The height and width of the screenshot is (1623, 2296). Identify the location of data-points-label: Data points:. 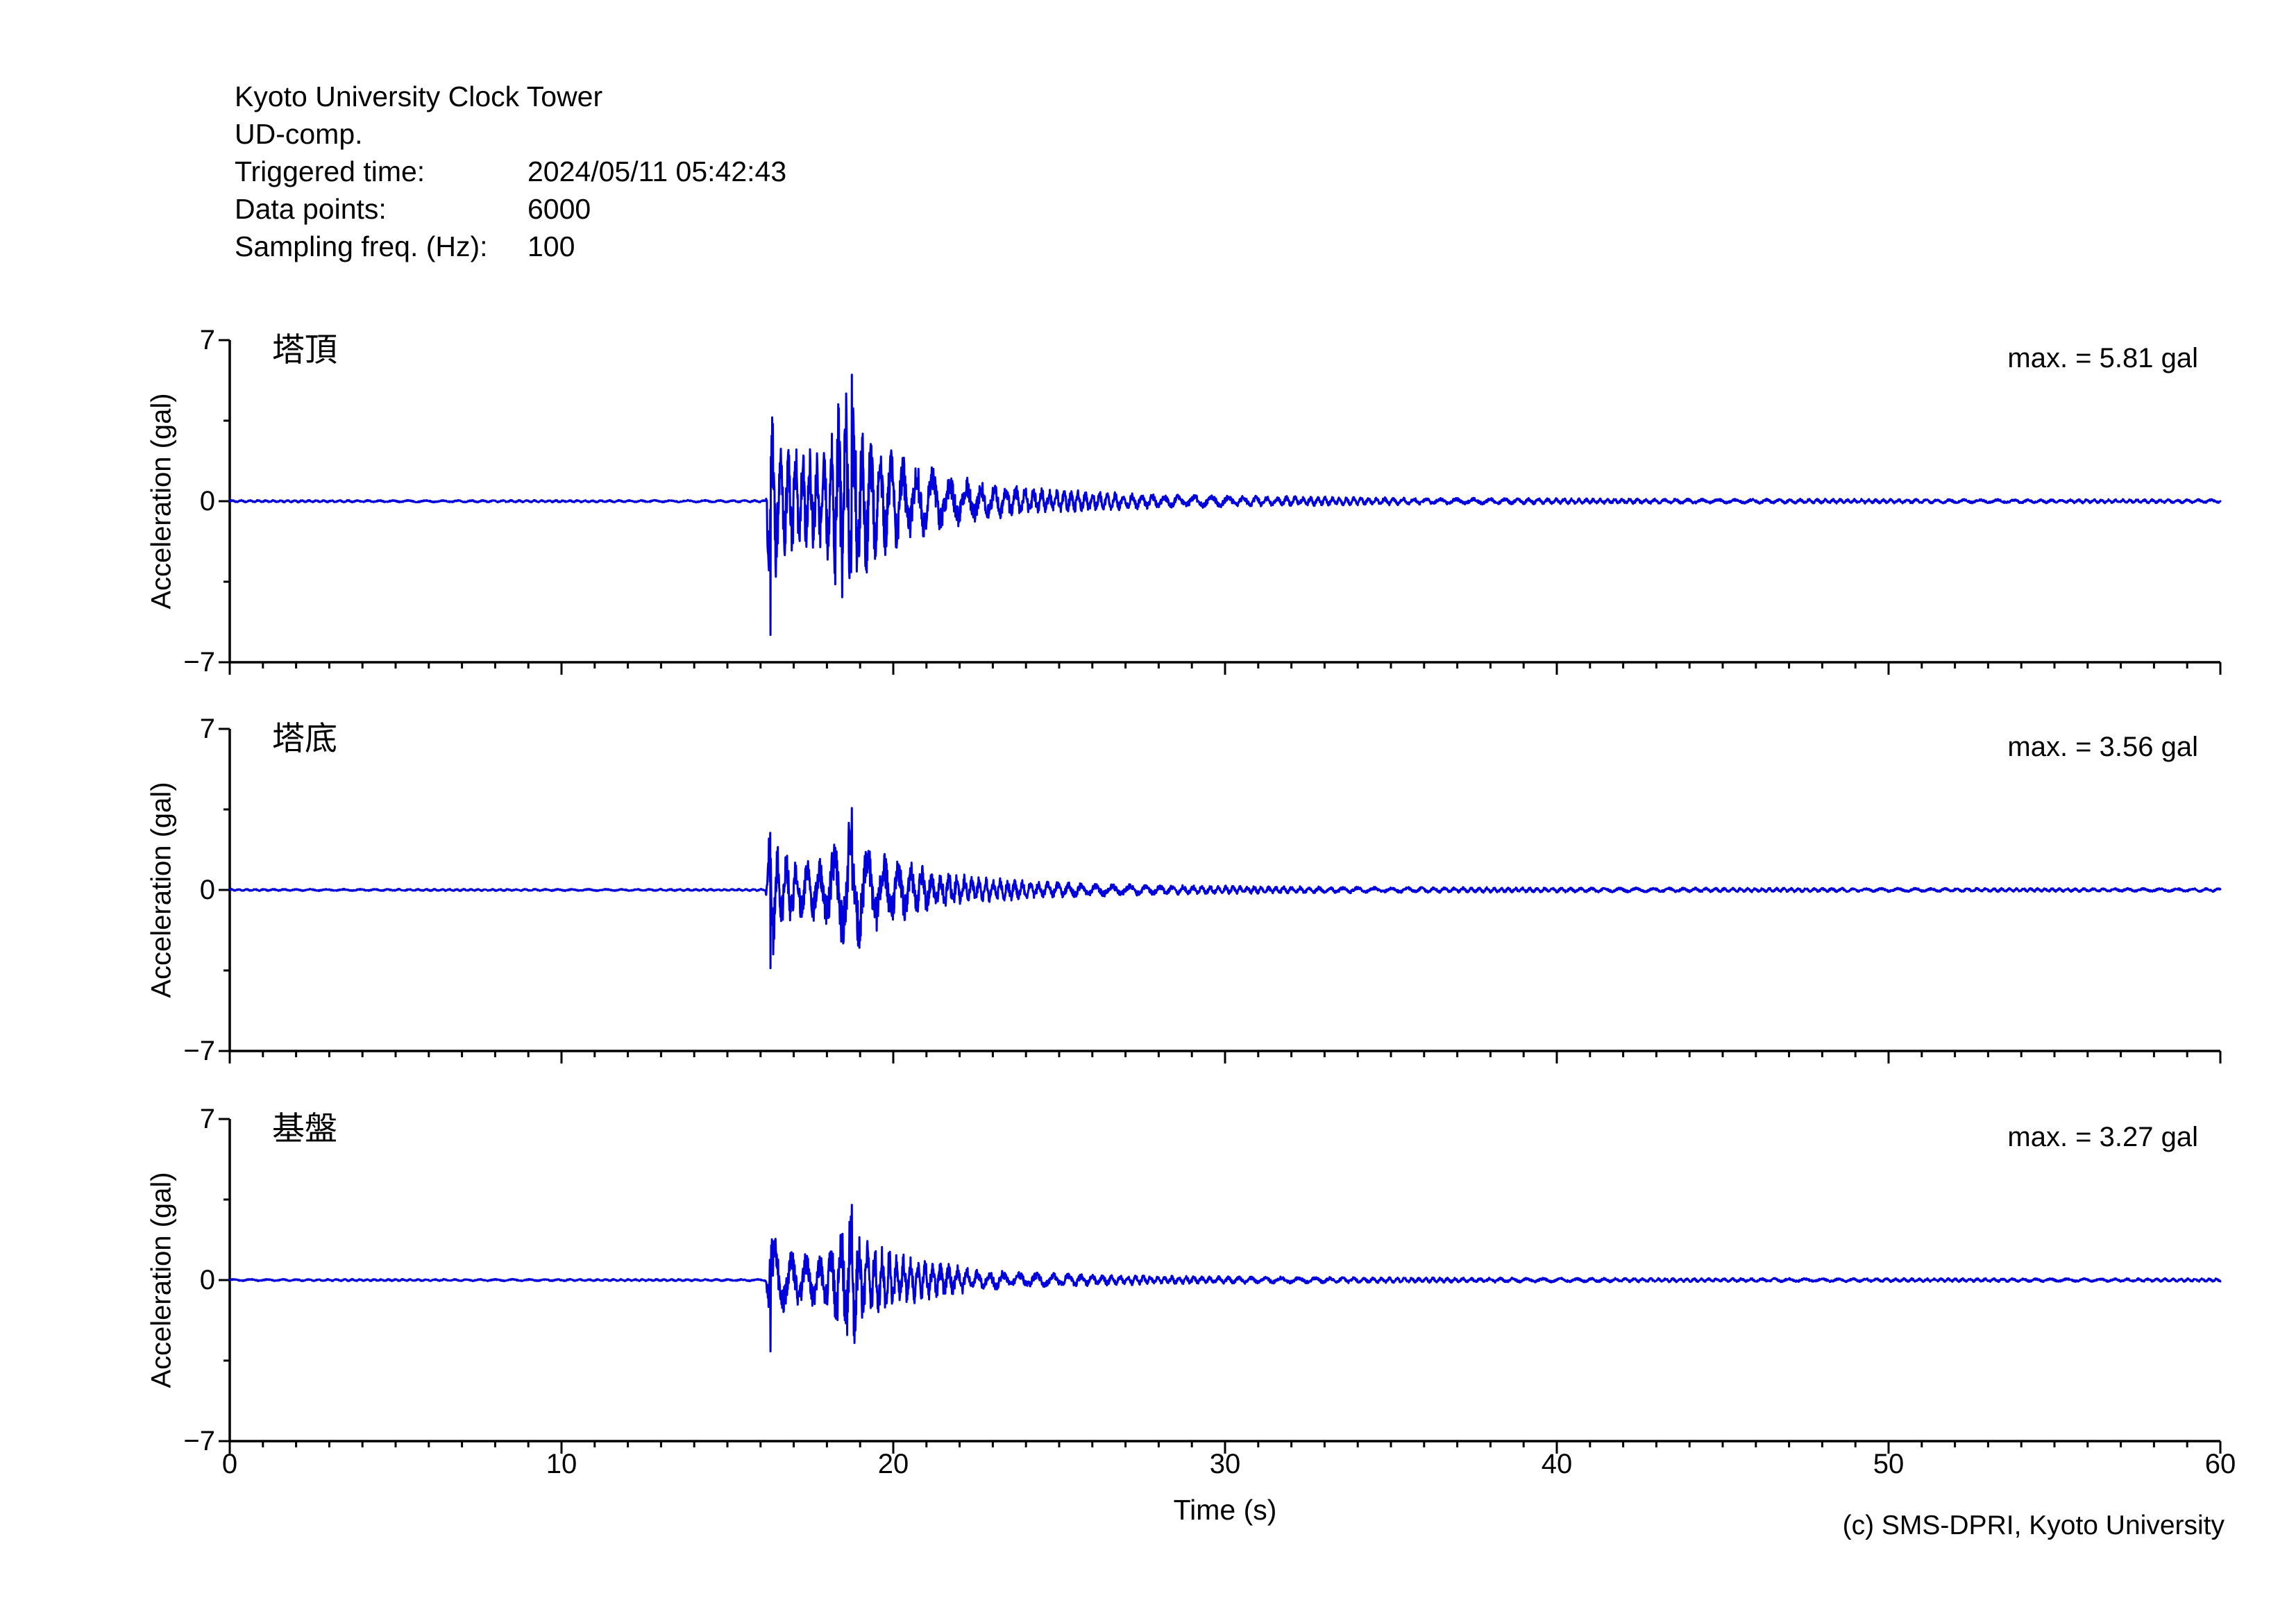
(311, 209).